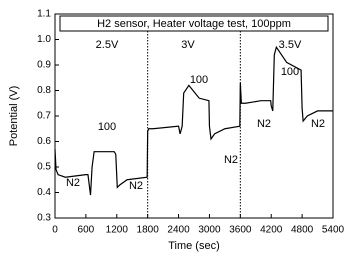 The height and width of the screenshot is (260, 354). Describe the element at coordinates (290, 45) in the screenshot. I see `annotation: 3.5V` at that location.